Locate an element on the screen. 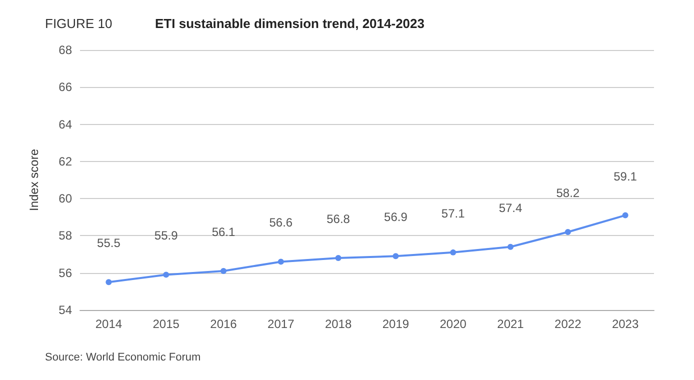  x-tick-label: 2017 is located at coordinates (281, 324).